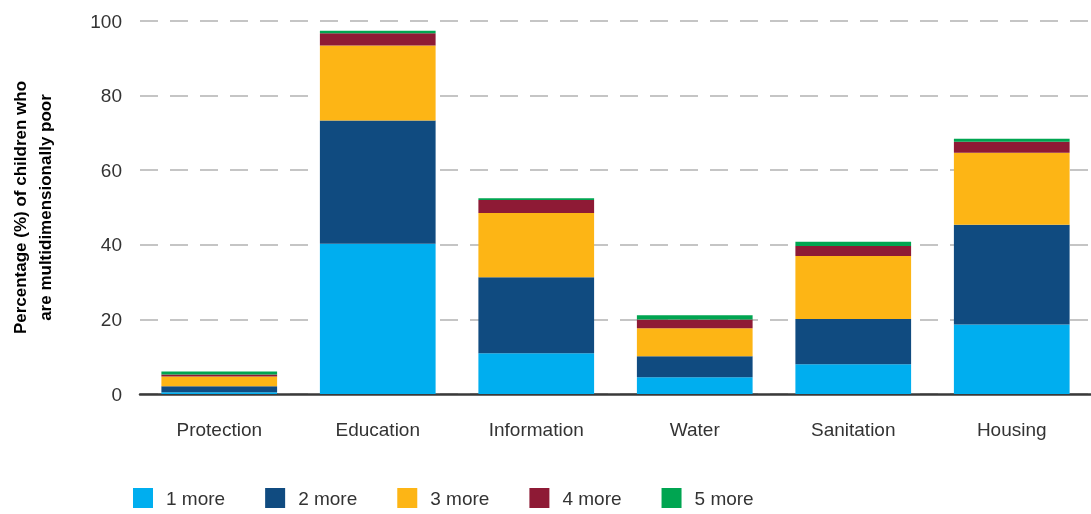 This screenshot has height=514, width=1091. I want to click on x-tick-label: Protection, so click(219, 429).